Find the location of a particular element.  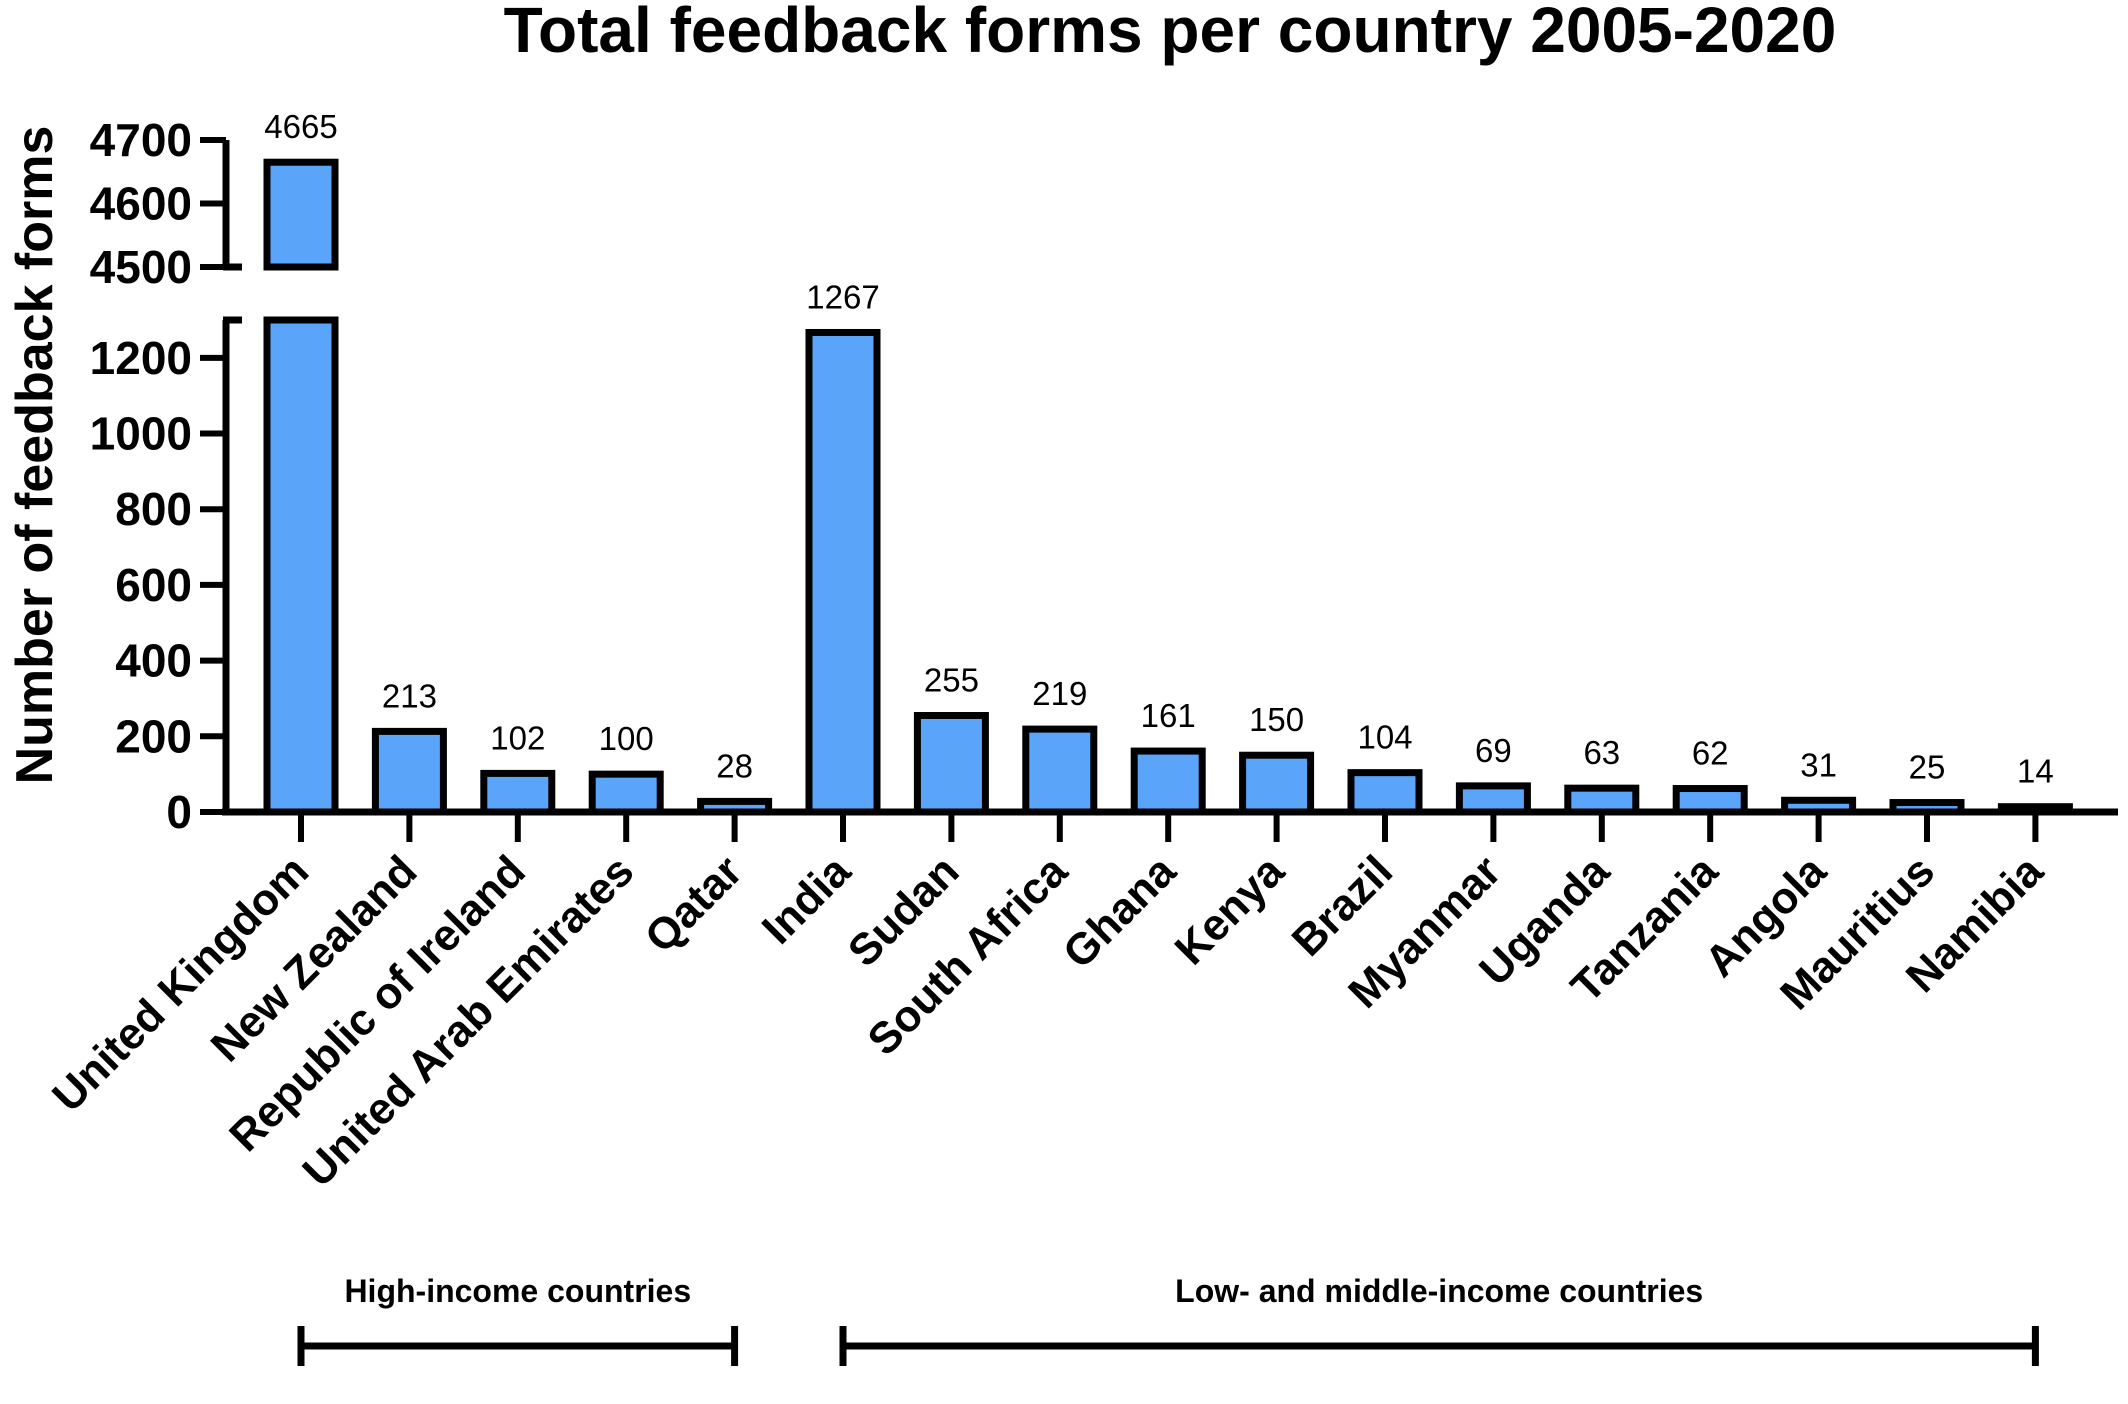

data-label: 1267 is located at coordinates (842, 296).